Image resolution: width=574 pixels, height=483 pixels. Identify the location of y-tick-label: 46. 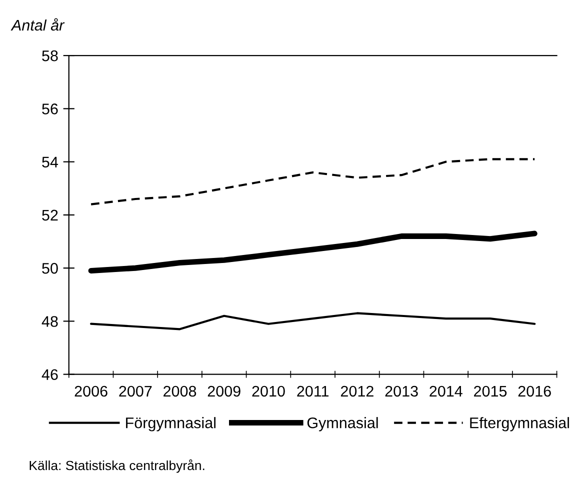
(50, 374).